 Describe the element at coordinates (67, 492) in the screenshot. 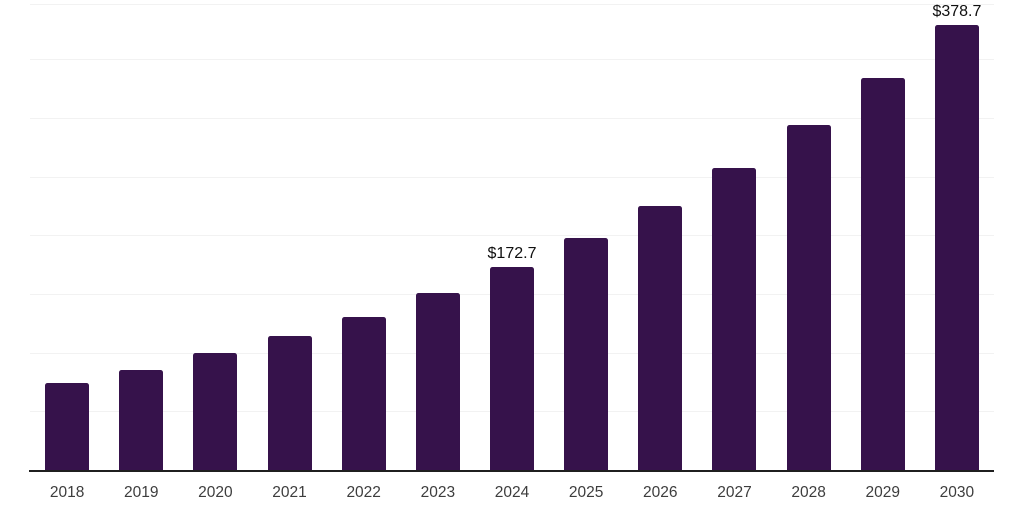

I see `x-tick-label-2018: 2018` at that location.